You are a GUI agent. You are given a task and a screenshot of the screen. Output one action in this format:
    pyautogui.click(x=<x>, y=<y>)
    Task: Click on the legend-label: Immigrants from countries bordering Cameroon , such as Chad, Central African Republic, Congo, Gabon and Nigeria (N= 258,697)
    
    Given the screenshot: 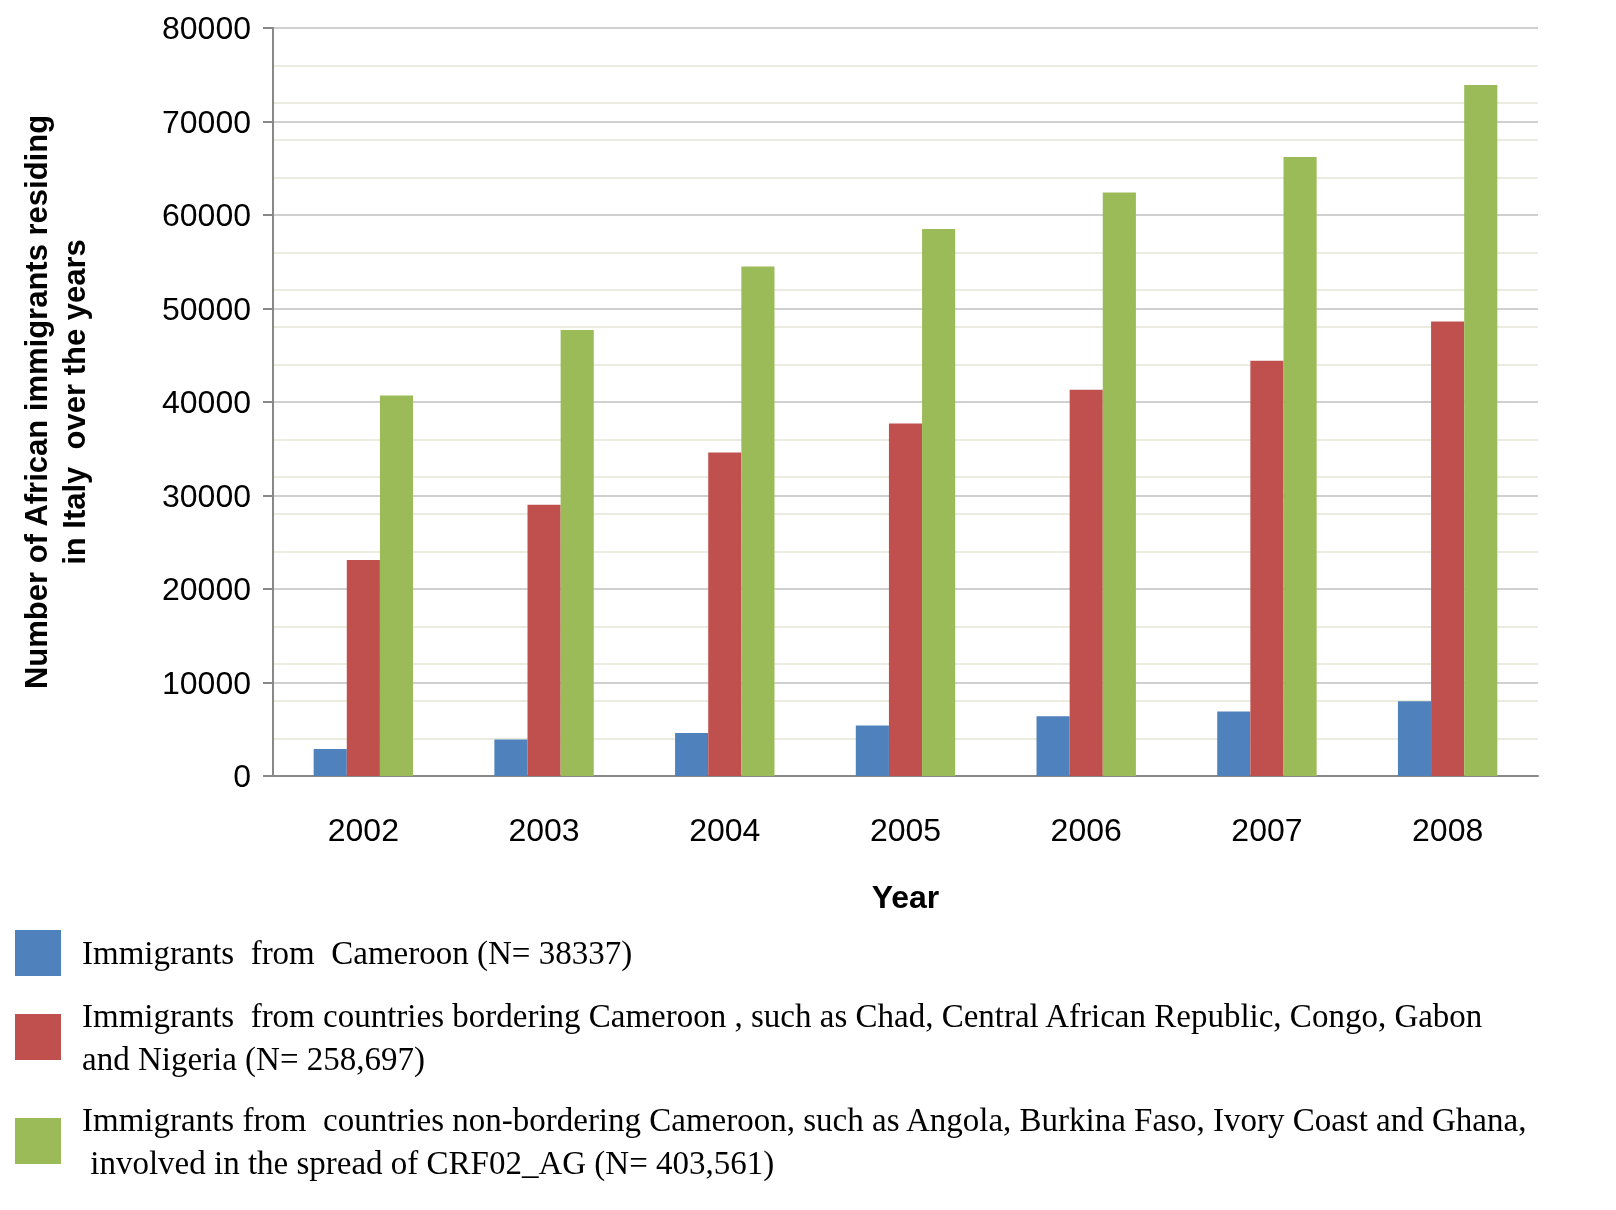 What is the action you would take?
    pyautogui.click(x=786, y=1037)
    